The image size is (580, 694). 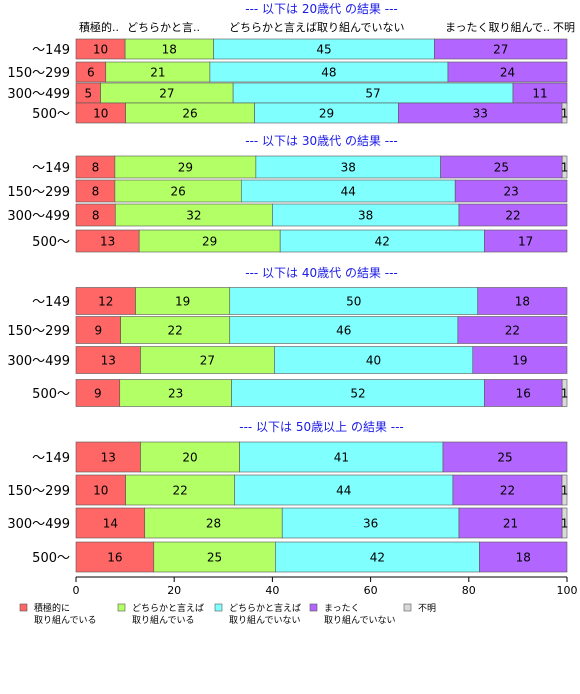 I want to click on x-tick-label: 100, so click(x=567, y=590).